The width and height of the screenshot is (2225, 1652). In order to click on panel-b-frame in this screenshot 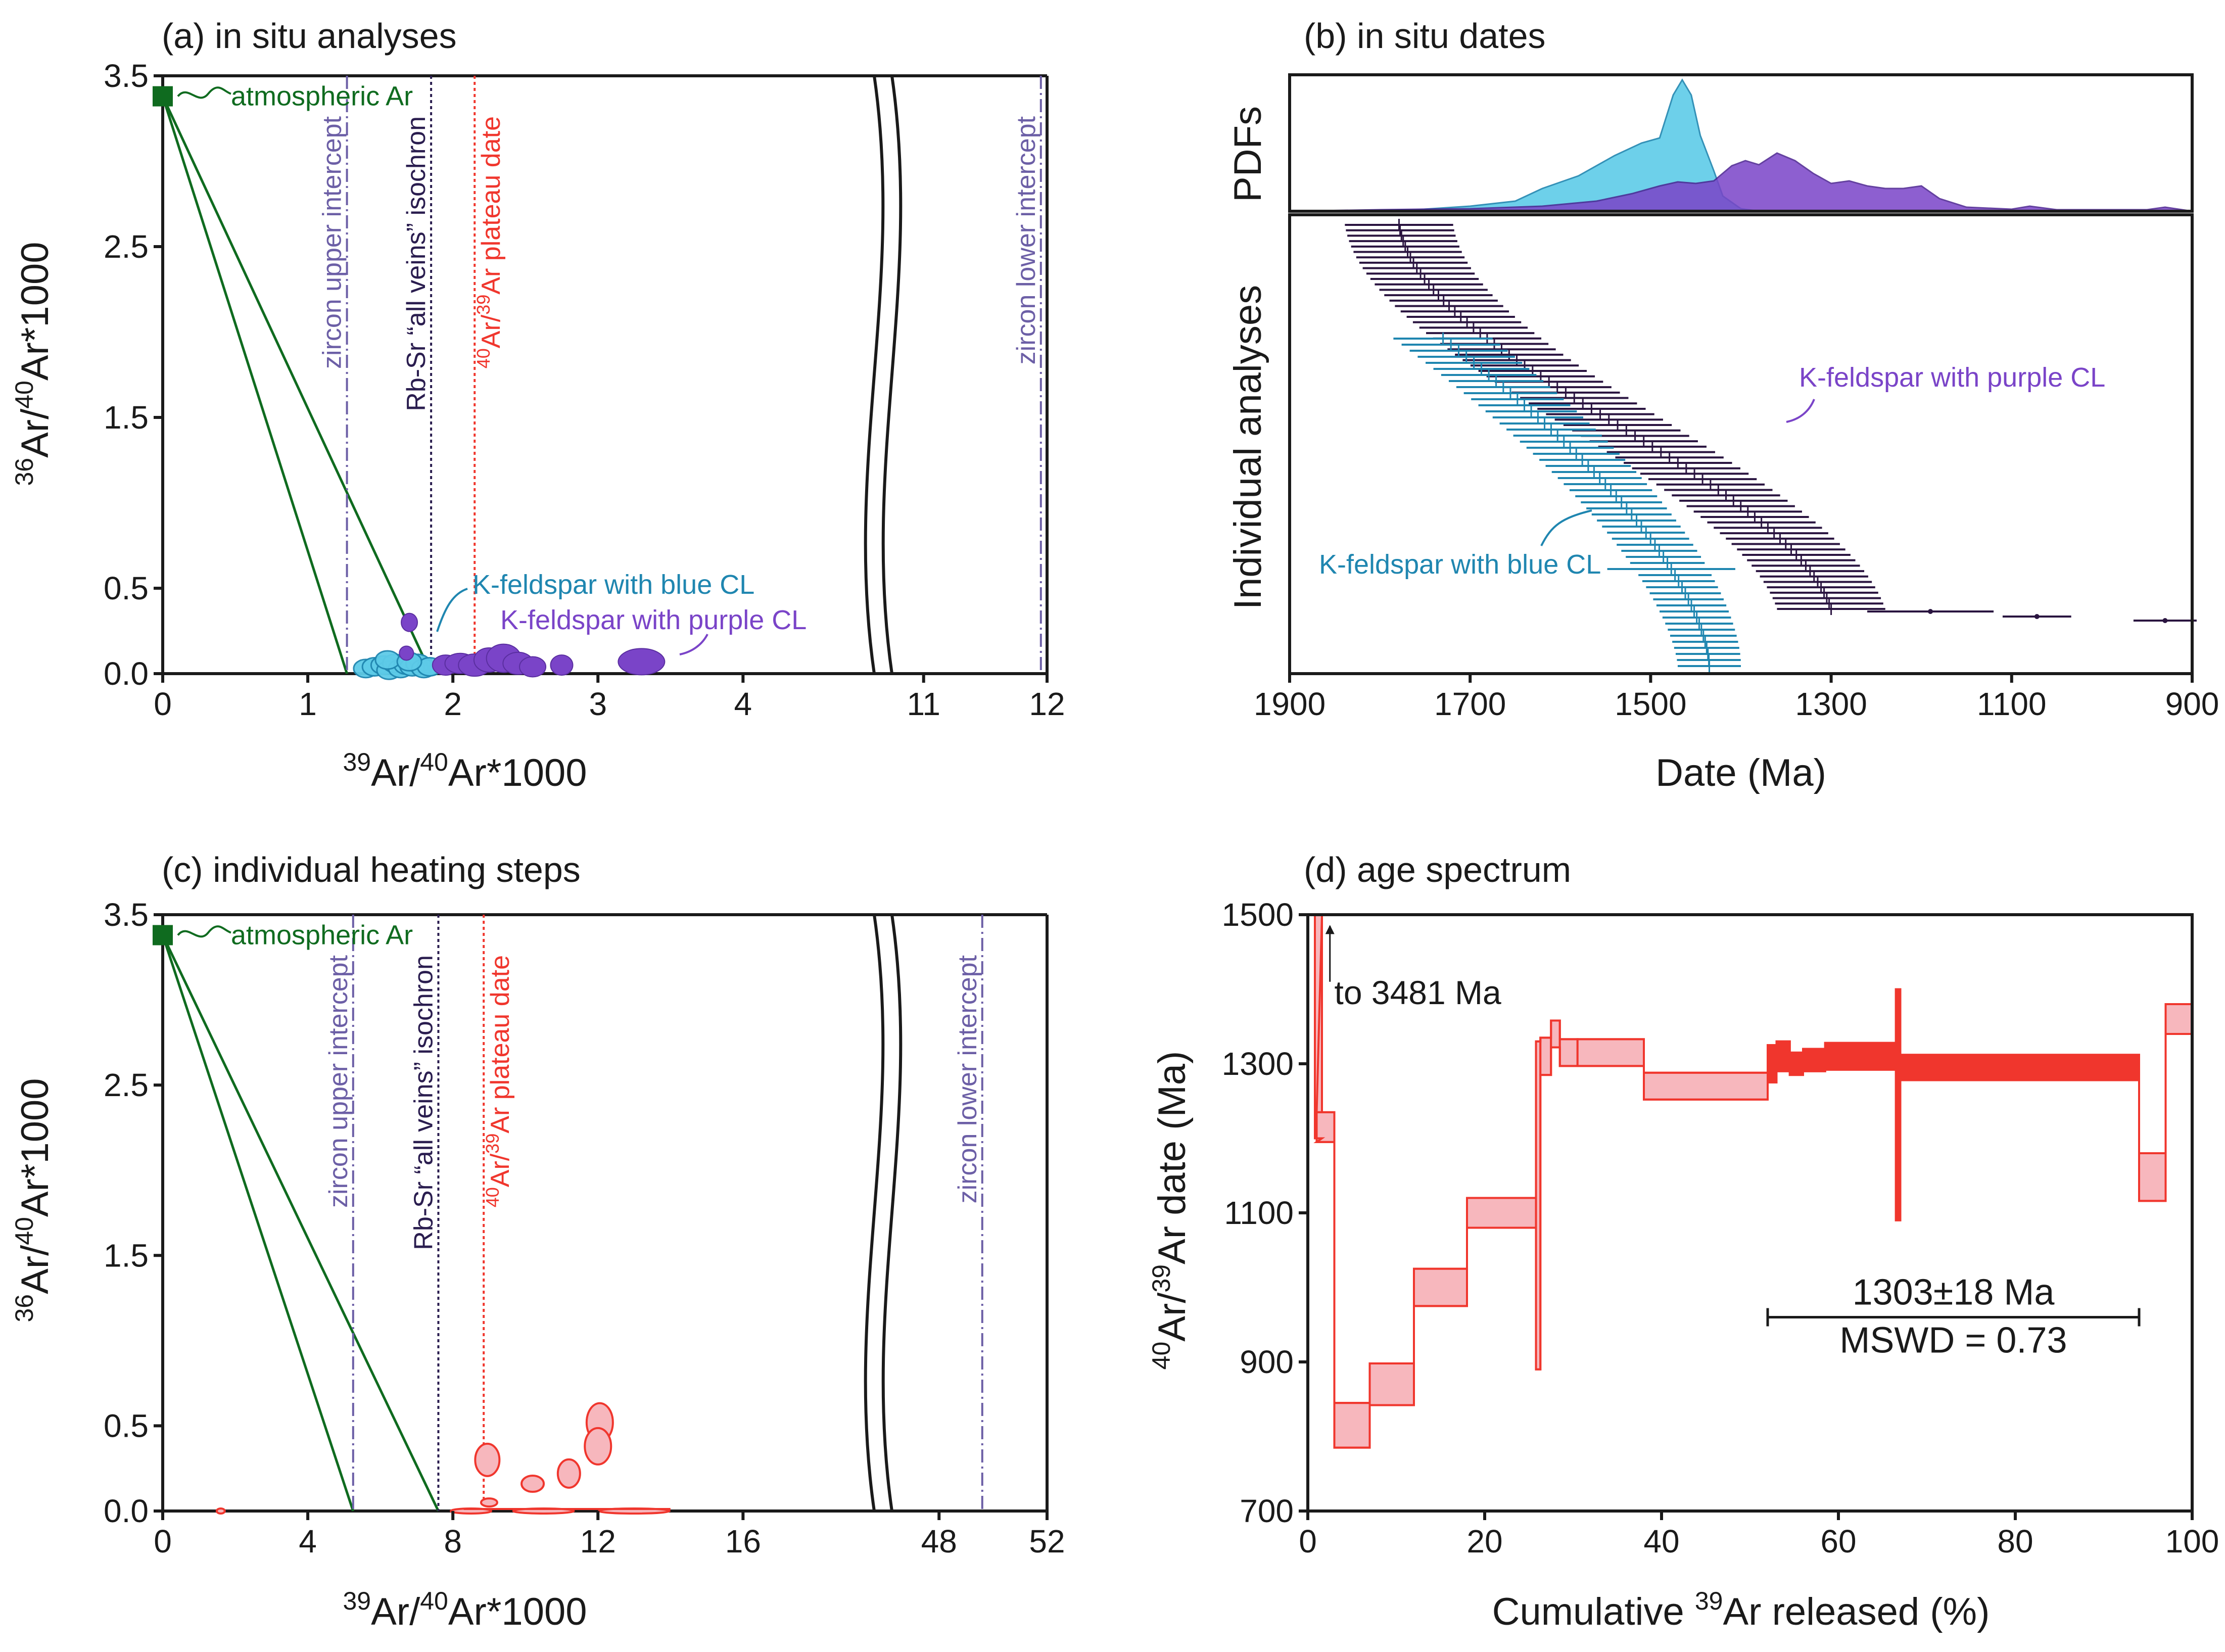, I will do `click(1741, 374)`.